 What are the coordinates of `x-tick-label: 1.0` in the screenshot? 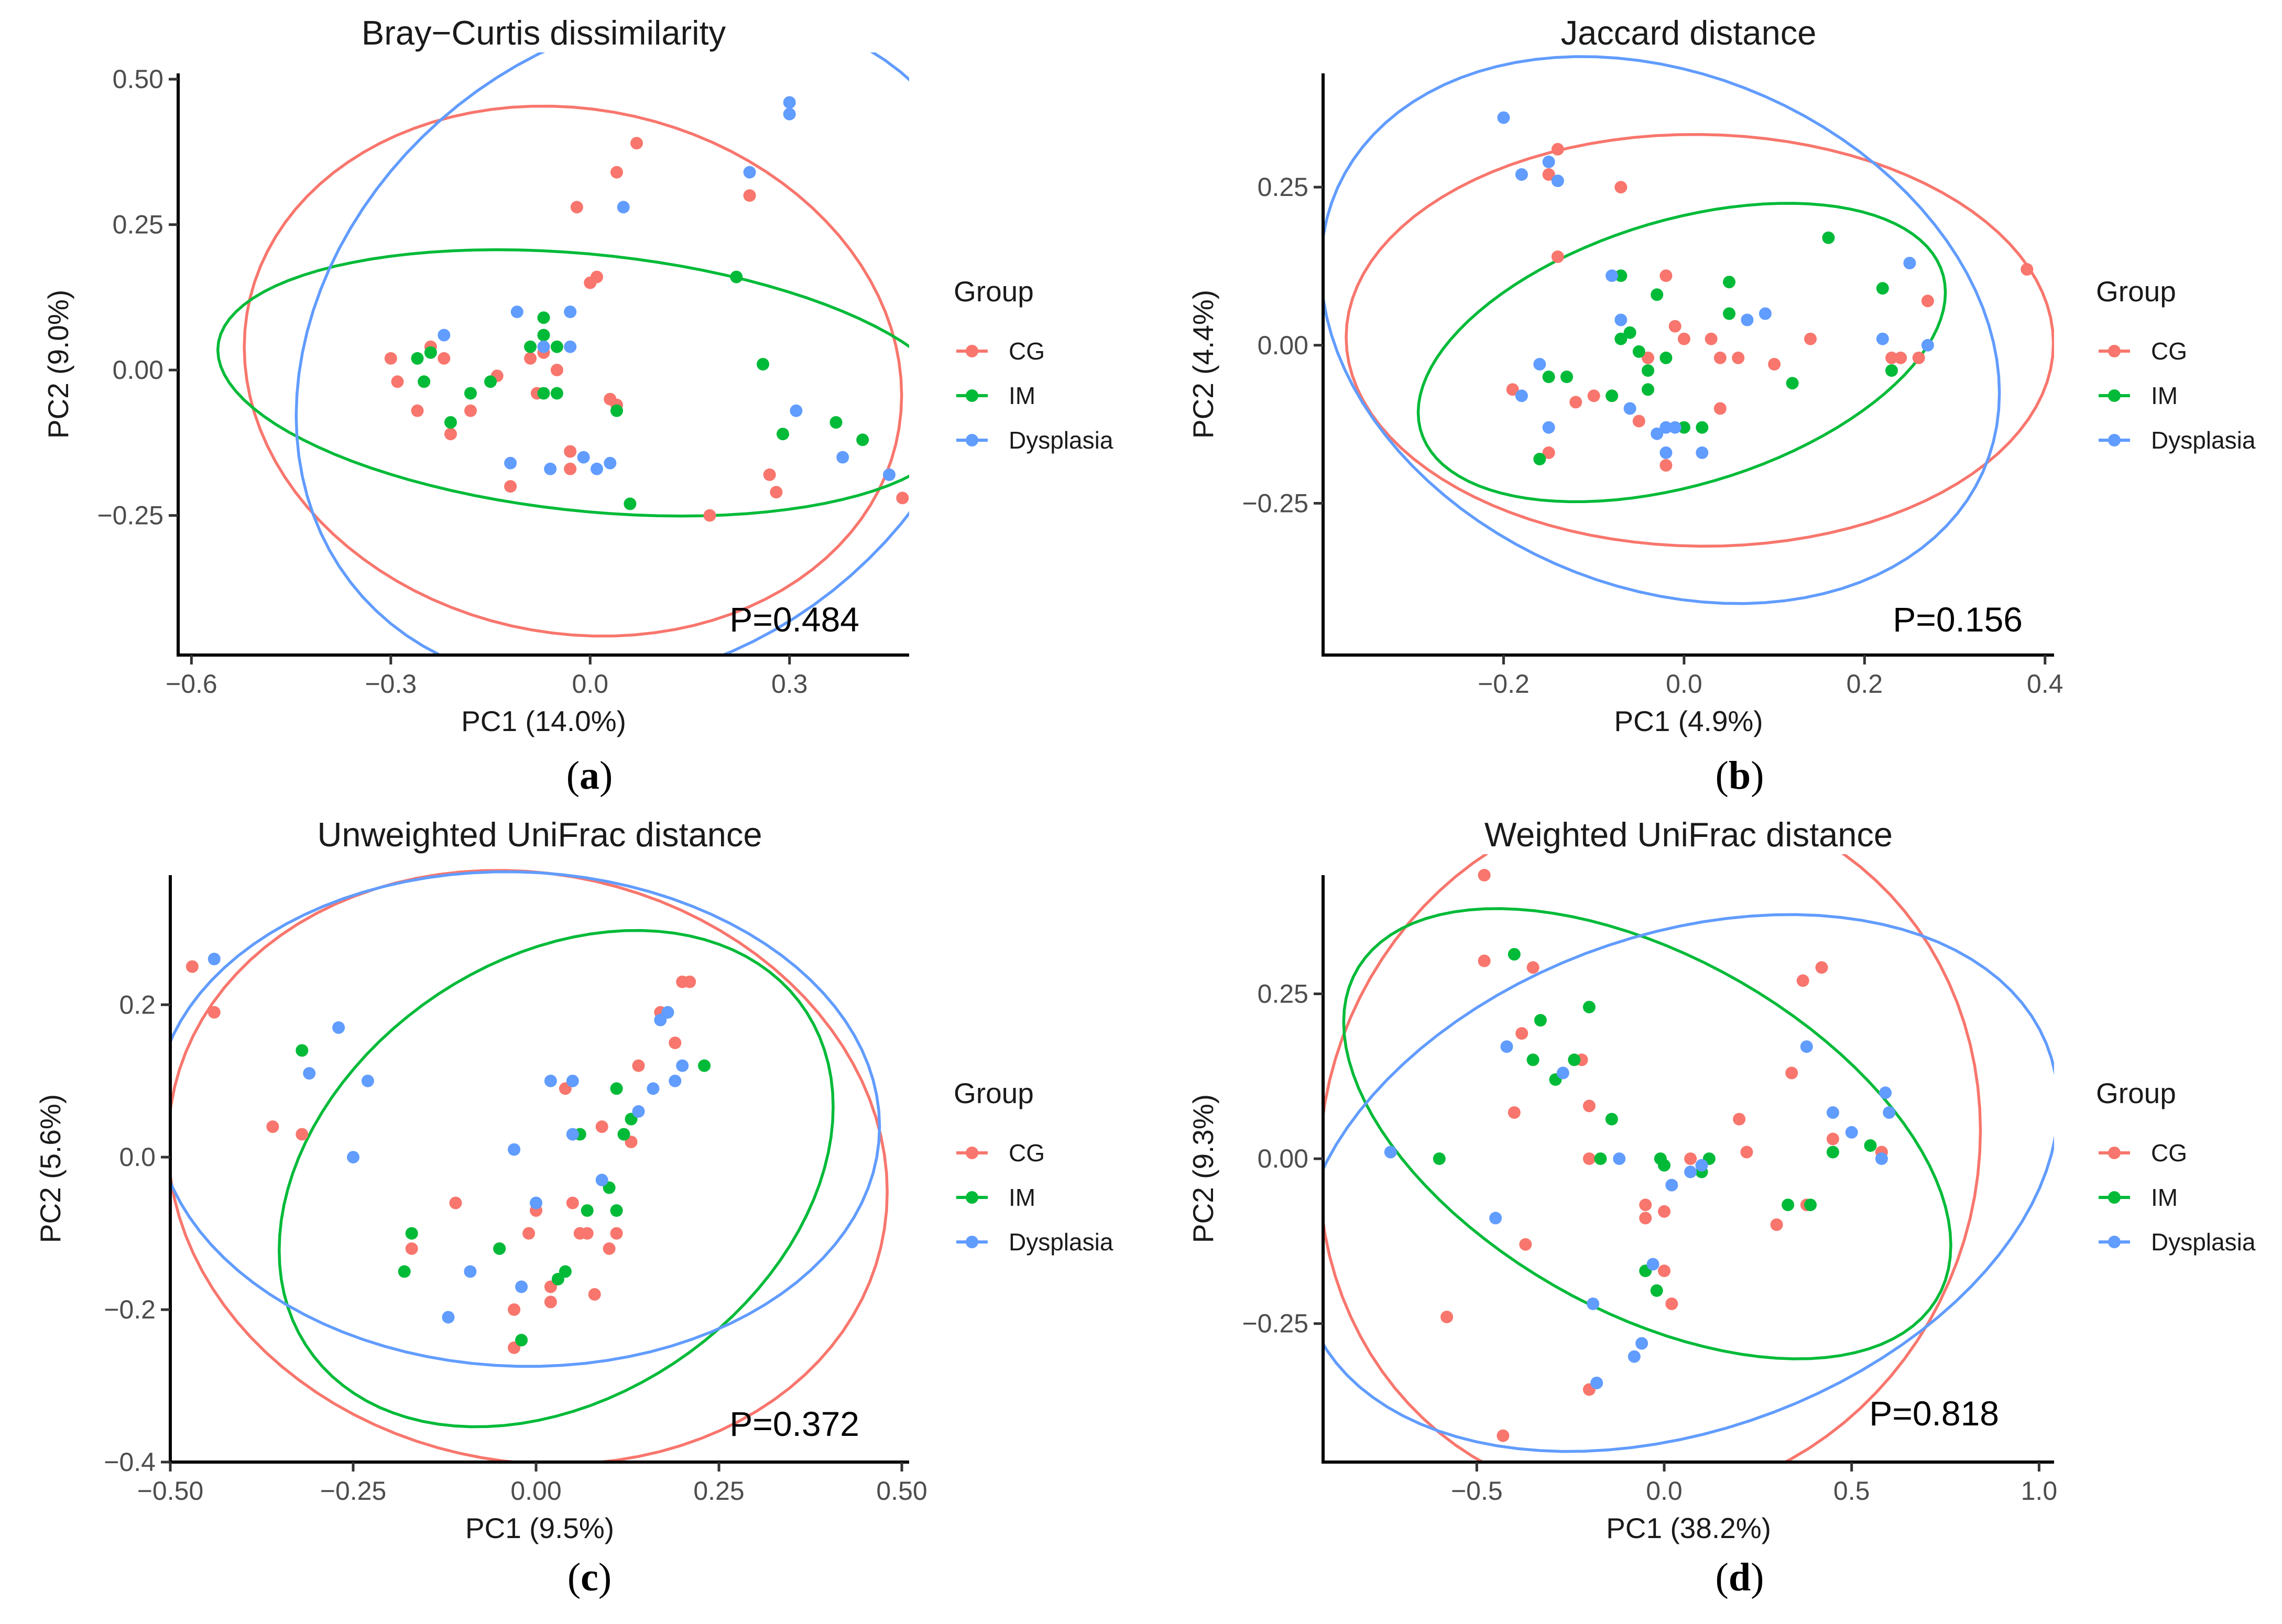 It's located at (2039, 1491).